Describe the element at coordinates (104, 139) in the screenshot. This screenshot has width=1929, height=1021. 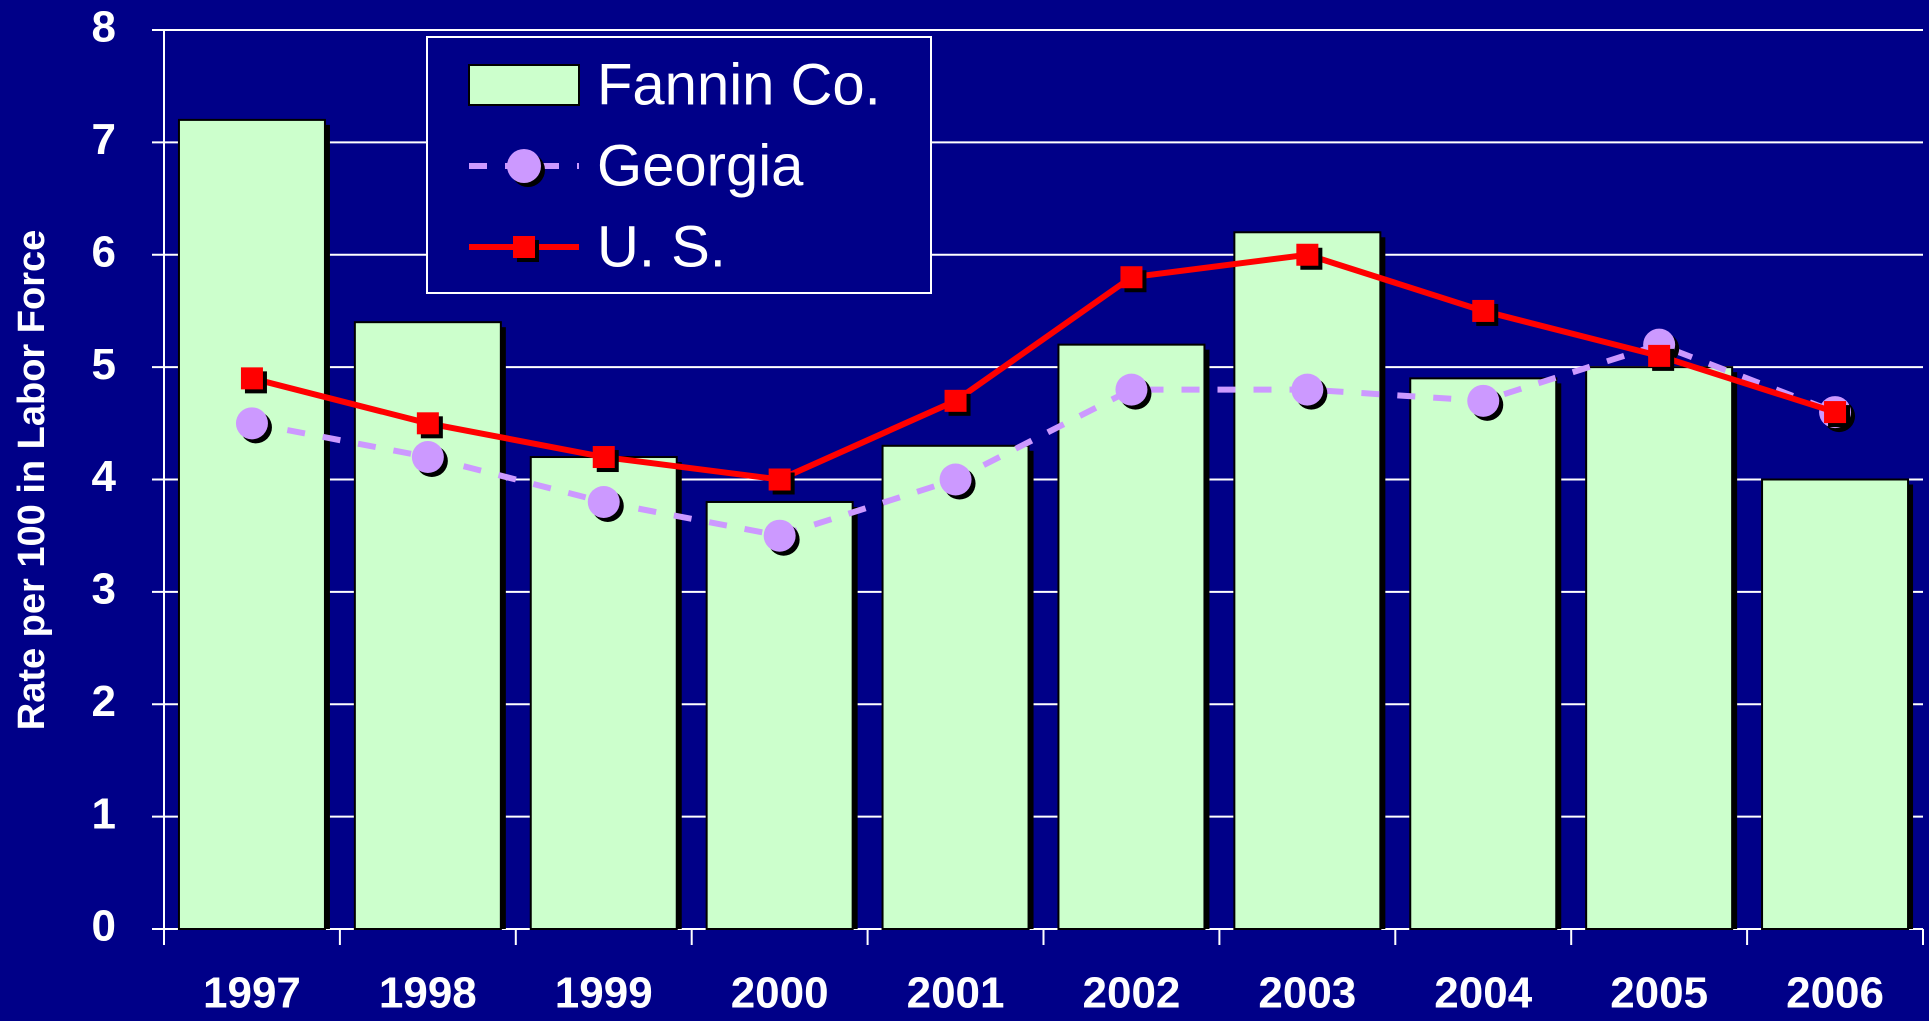
I see `y-tick-label: 7` at that location.